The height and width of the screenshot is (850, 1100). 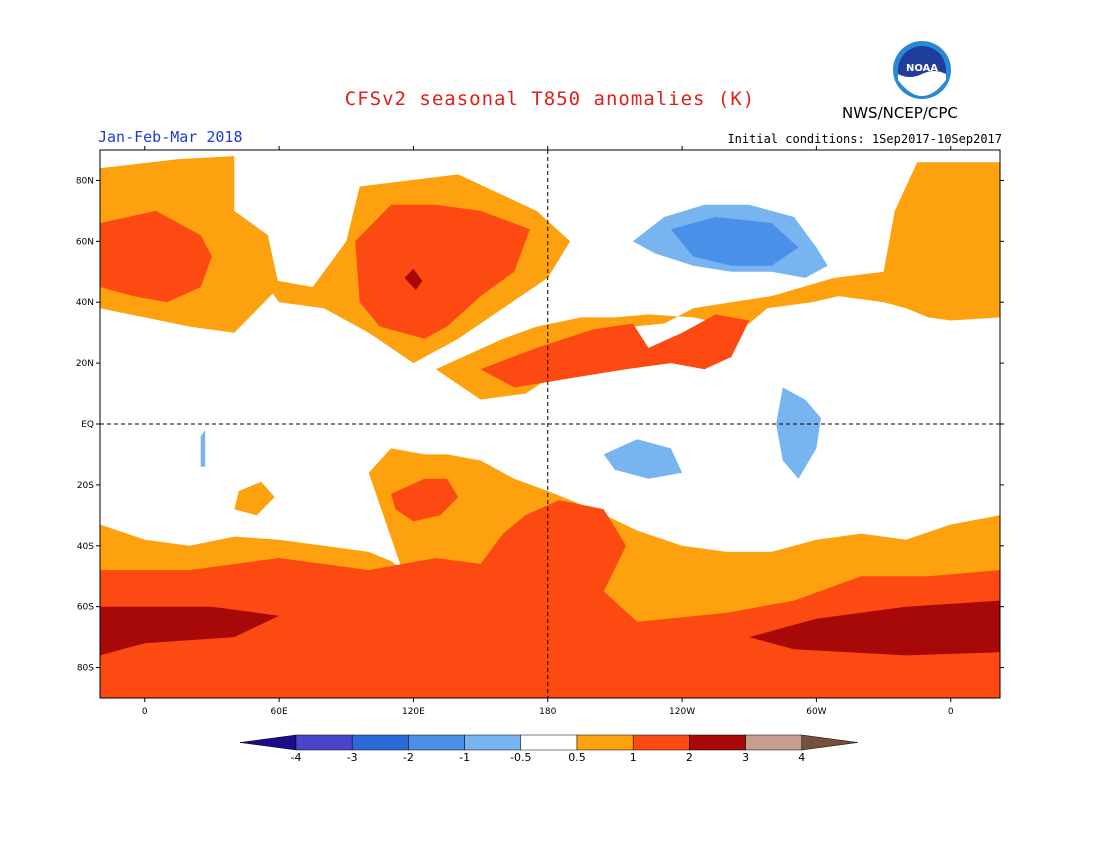 What do you see at coordinates (745, 757) in the screenshot?
I see `colorbar-label: 3` at bounding box center [745, 757].